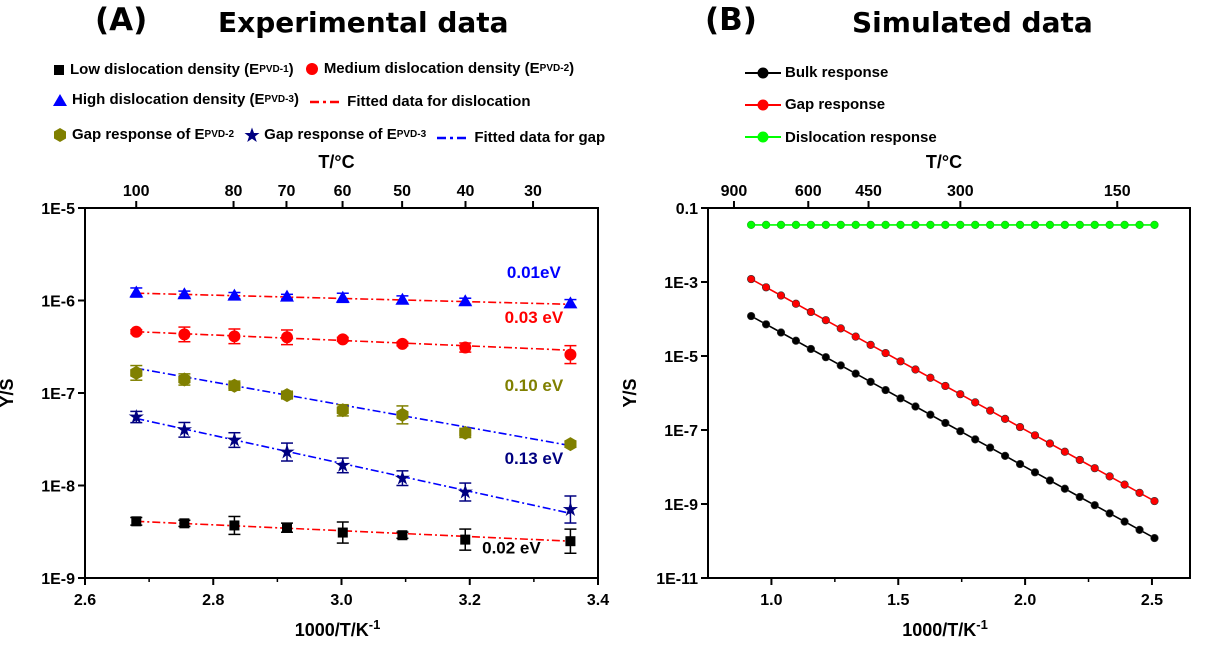 Image resolution: width=1222 pixels, height=650 pixels. I want to click on legend-label: Low dislocation density (E, so click(165, 69).